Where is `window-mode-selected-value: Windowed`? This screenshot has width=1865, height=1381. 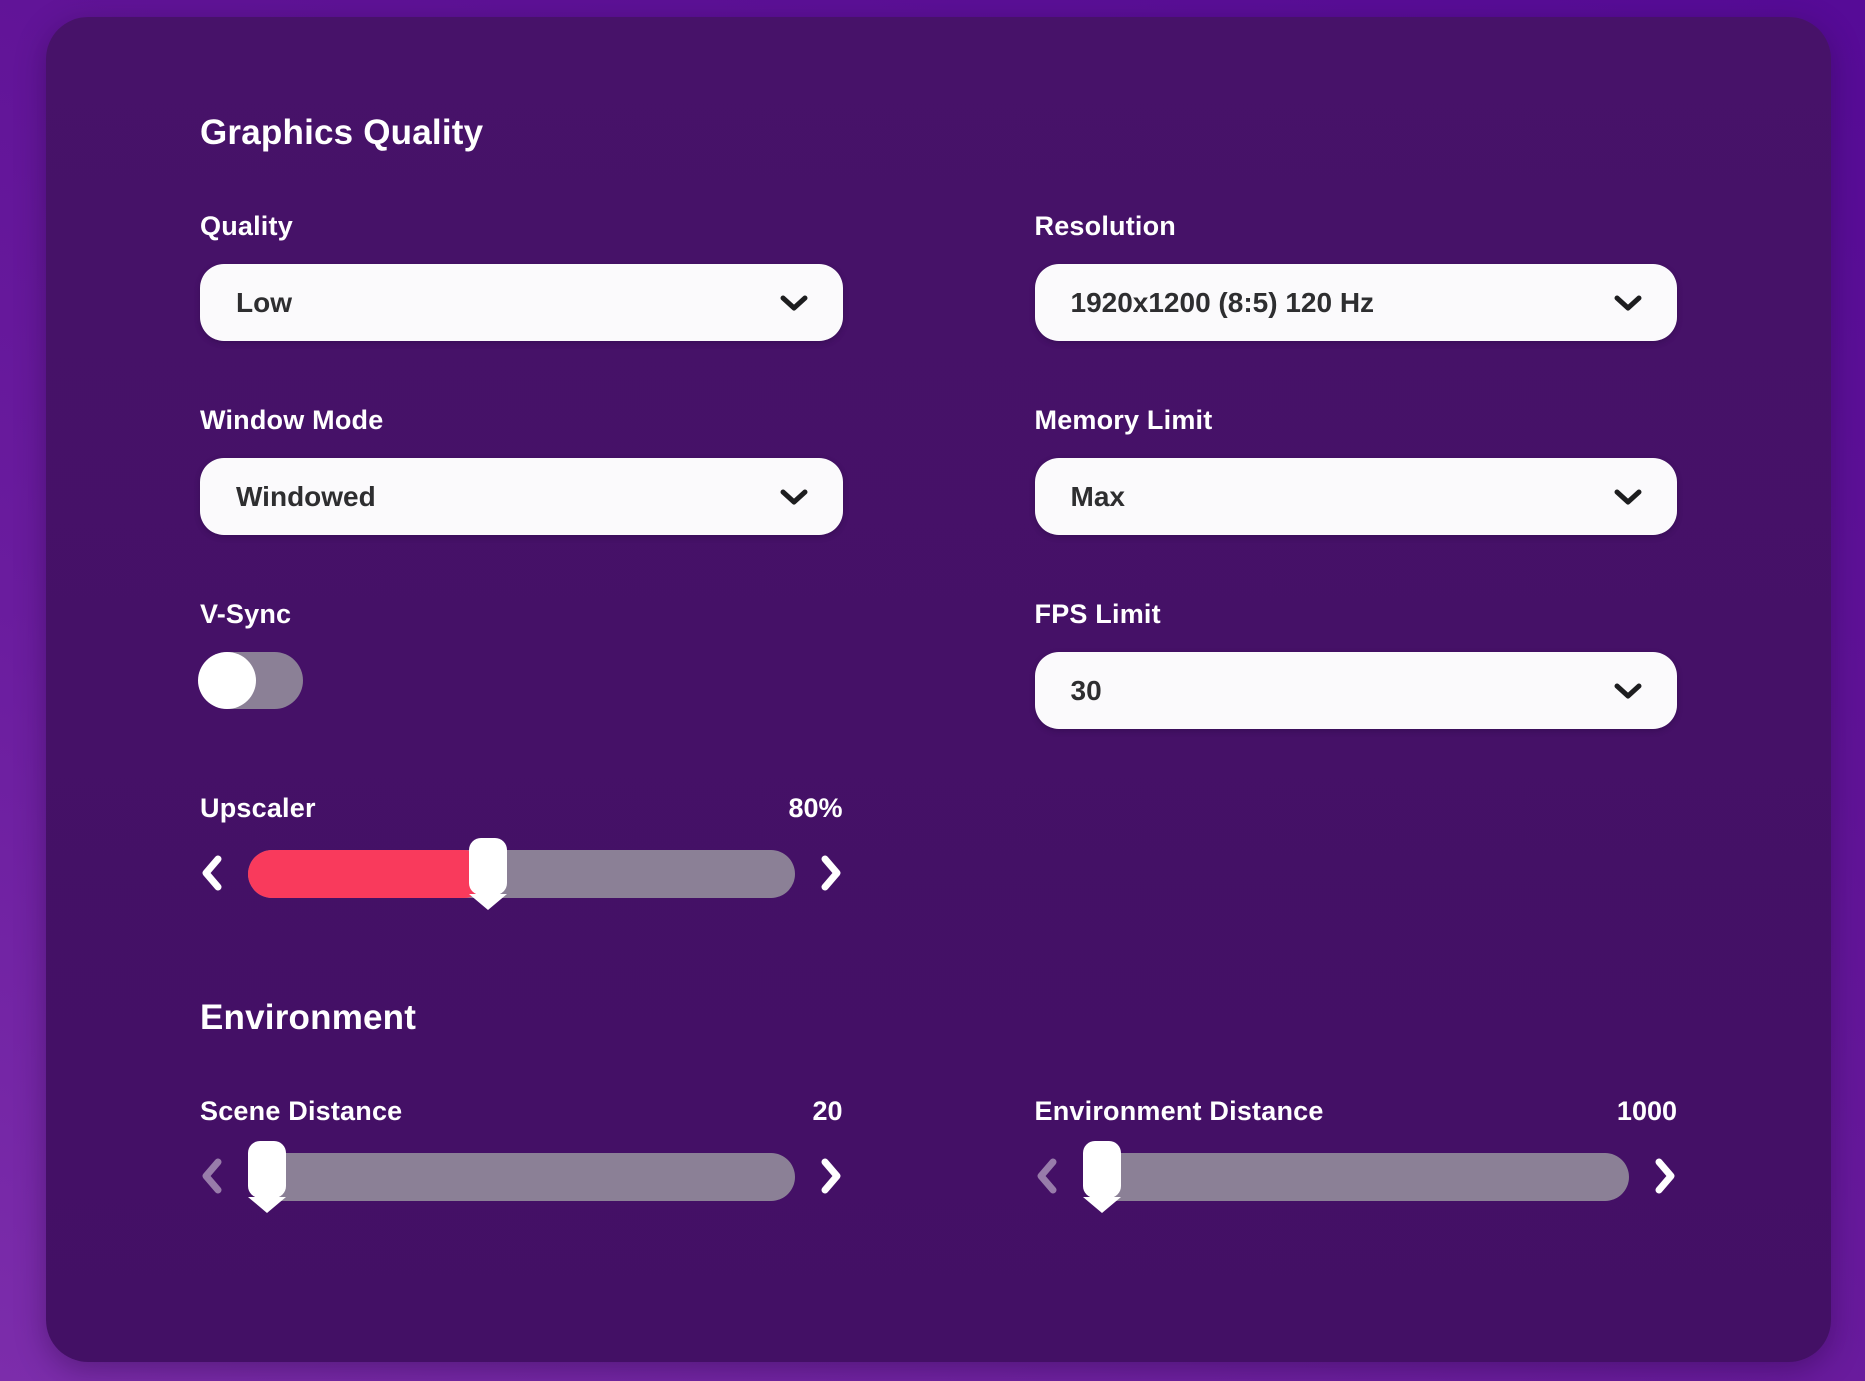
window-mode-selected-value: Windowed is located at coordinates (306, 496).